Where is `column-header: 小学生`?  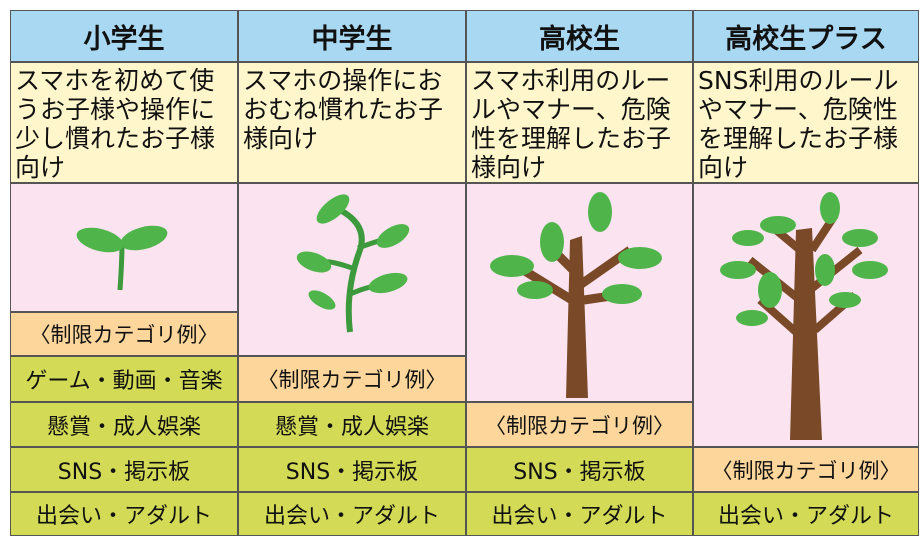 column-header: 小学生 is located at coordinates (124, 36).